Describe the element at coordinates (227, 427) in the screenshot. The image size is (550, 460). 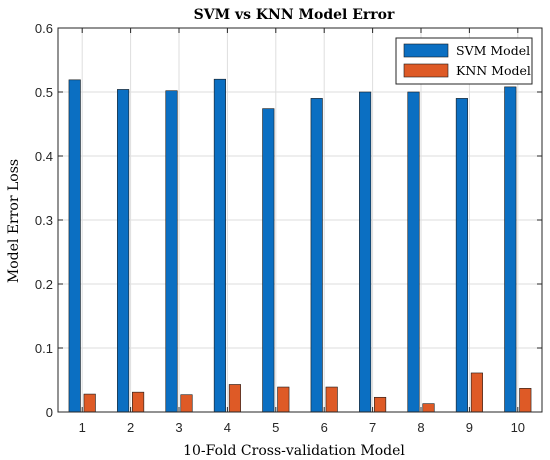
I see `x-tick-label: 4` at that location.